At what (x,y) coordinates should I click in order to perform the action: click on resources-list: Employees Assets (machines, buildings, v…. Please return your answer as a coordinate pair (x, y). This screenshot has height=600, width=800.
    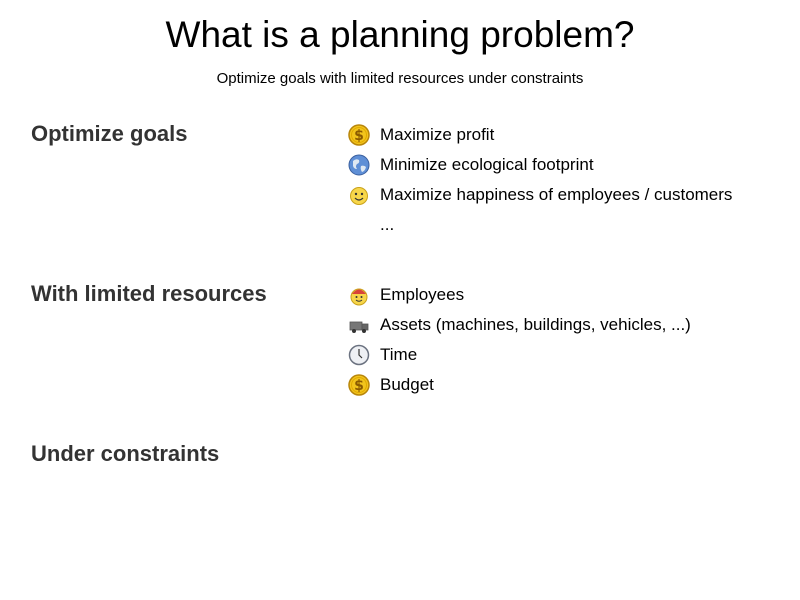
    Looking at the image, I should click on (519, 345).